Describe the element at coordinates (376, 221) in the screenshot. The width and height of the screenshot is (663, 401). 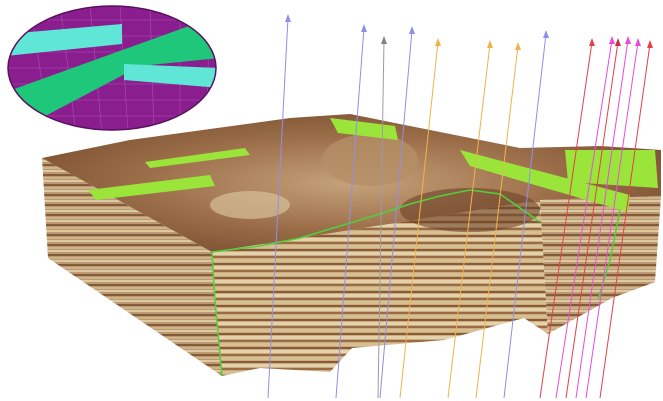
I see `fault-trace-front` at that location.